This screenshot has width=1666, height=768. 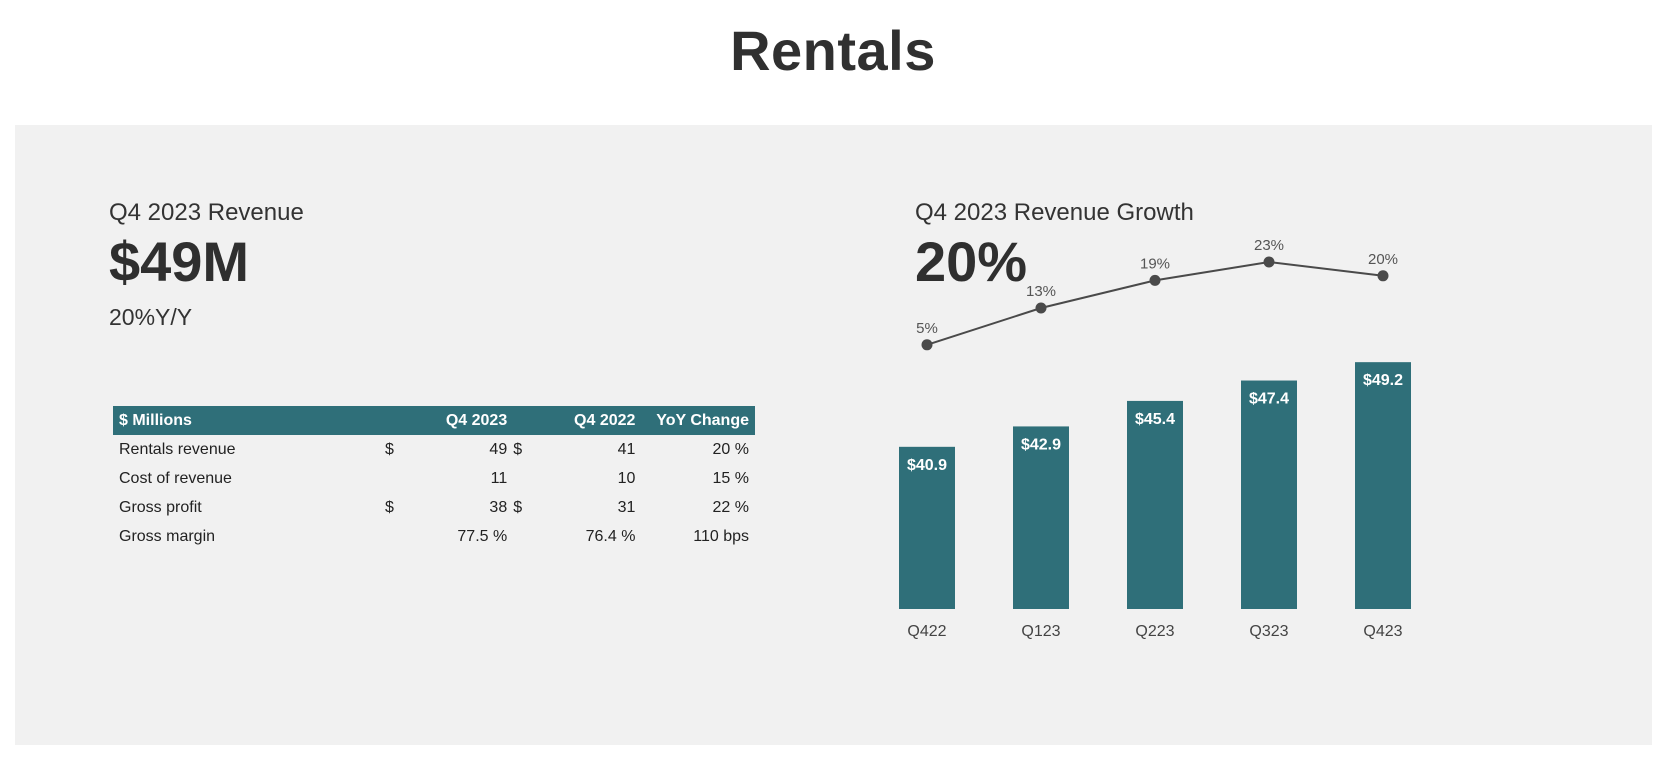 I want to click on growth-data-label: 23%, so click(x=1269, y=245).